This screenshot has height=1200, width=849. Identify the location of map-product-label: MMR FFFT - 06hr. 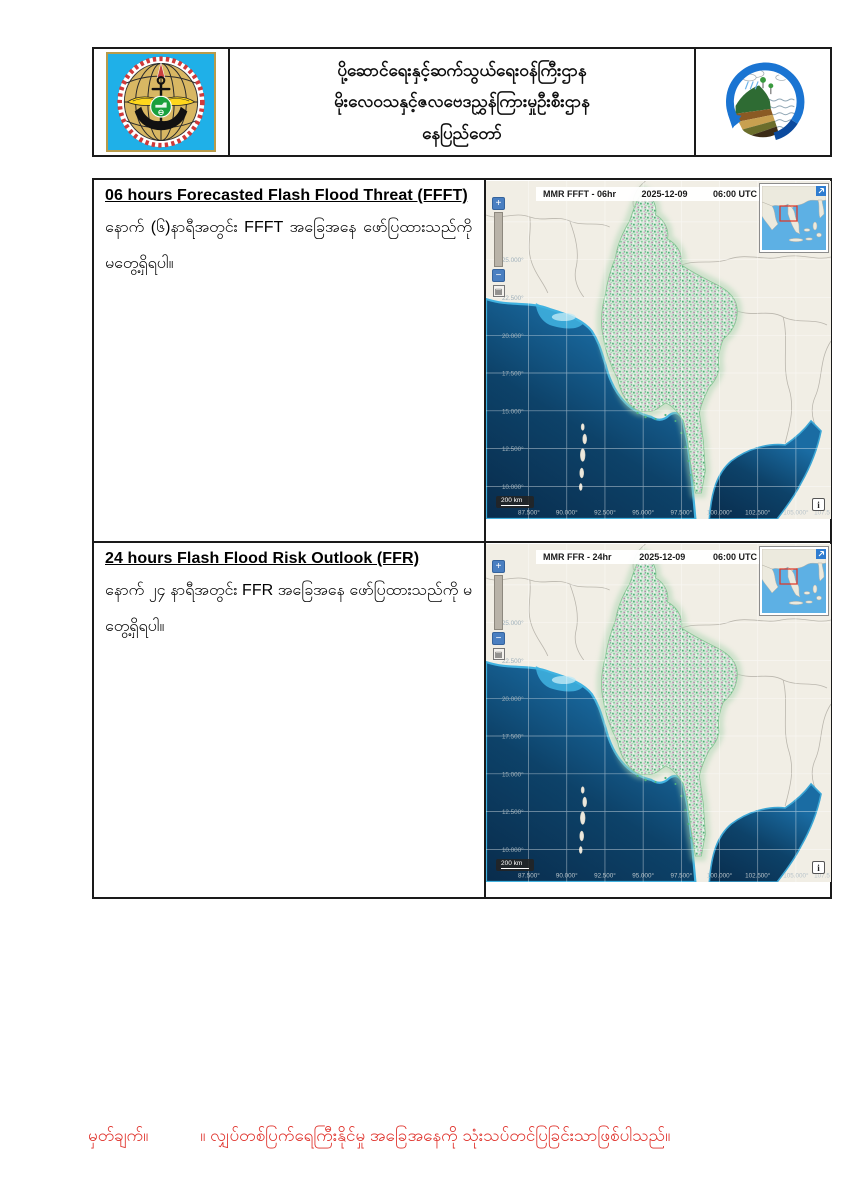
(579, 194).